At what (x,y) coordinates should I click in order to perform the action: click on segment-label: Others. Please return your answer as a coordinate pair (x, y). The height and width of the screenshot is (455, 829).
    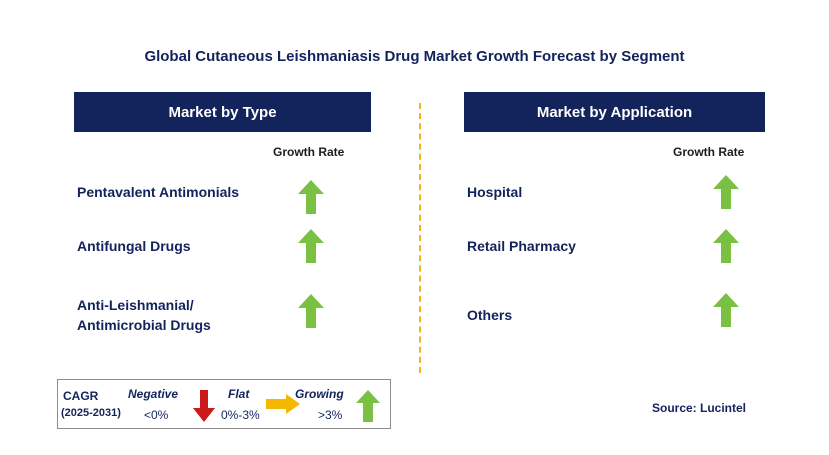
    Looking at the image, I should click on (490, 315).